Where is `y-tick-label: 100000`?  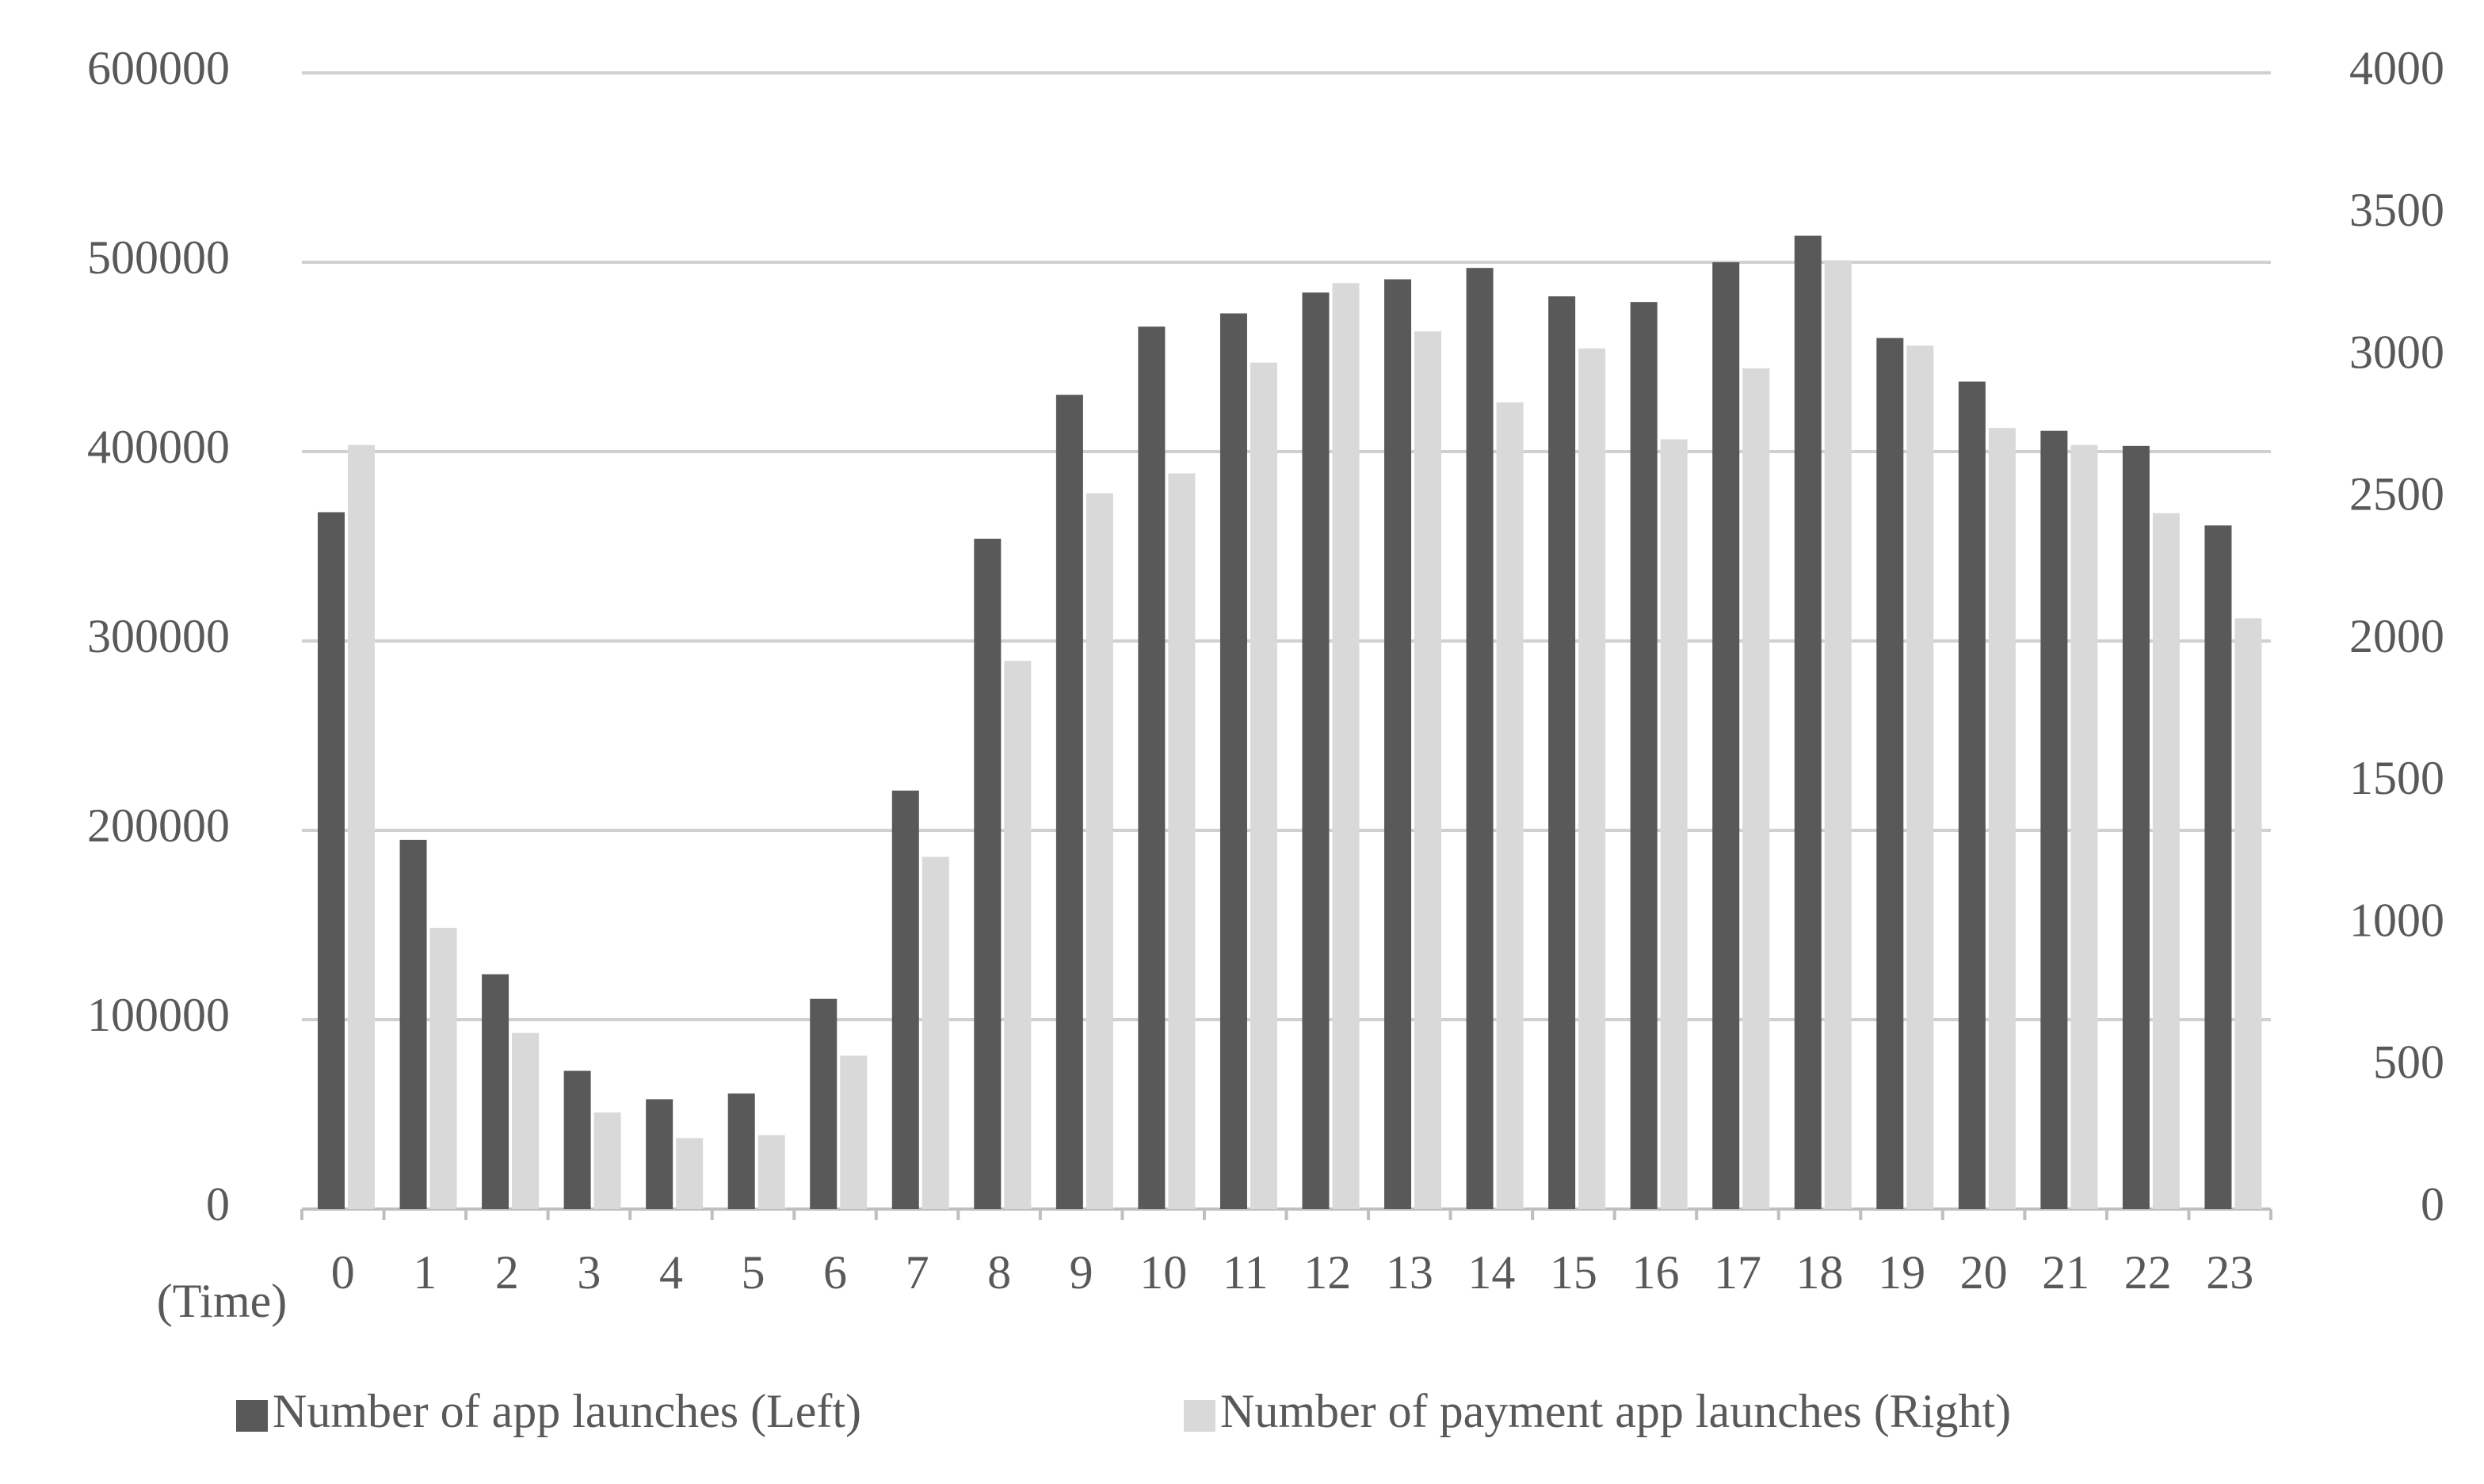 y-tick-label: 100000 is located at coordinates (158, 1015).